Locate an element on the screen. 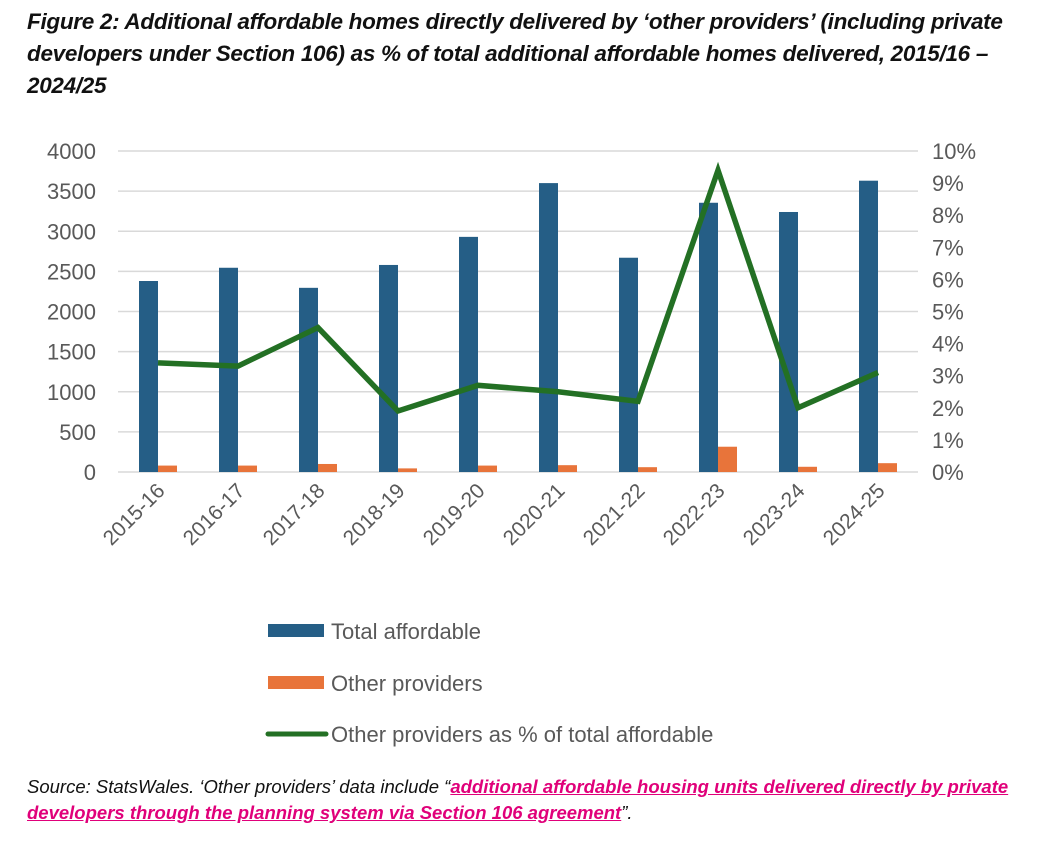 This screenshot has width=1044, height=844. y-left-tick-label: 2000 is located at coordinates (71, 312).